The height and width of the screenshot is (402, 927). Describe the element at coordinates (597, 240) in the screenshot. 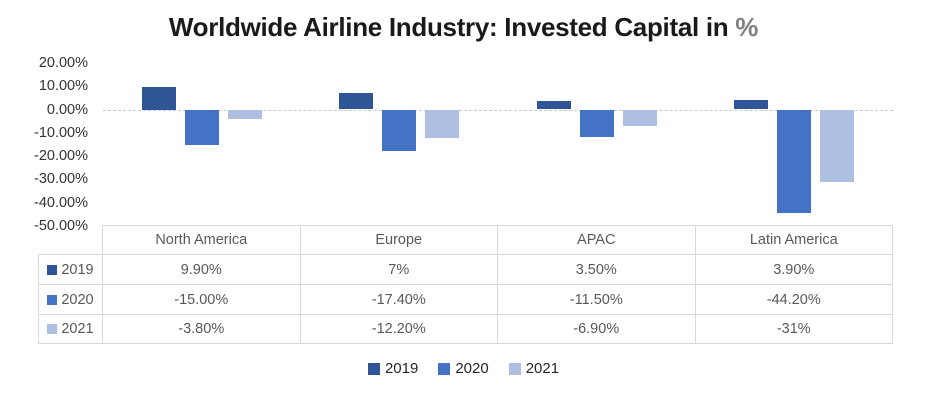

I see `table-header-apac: APAC` at that location.